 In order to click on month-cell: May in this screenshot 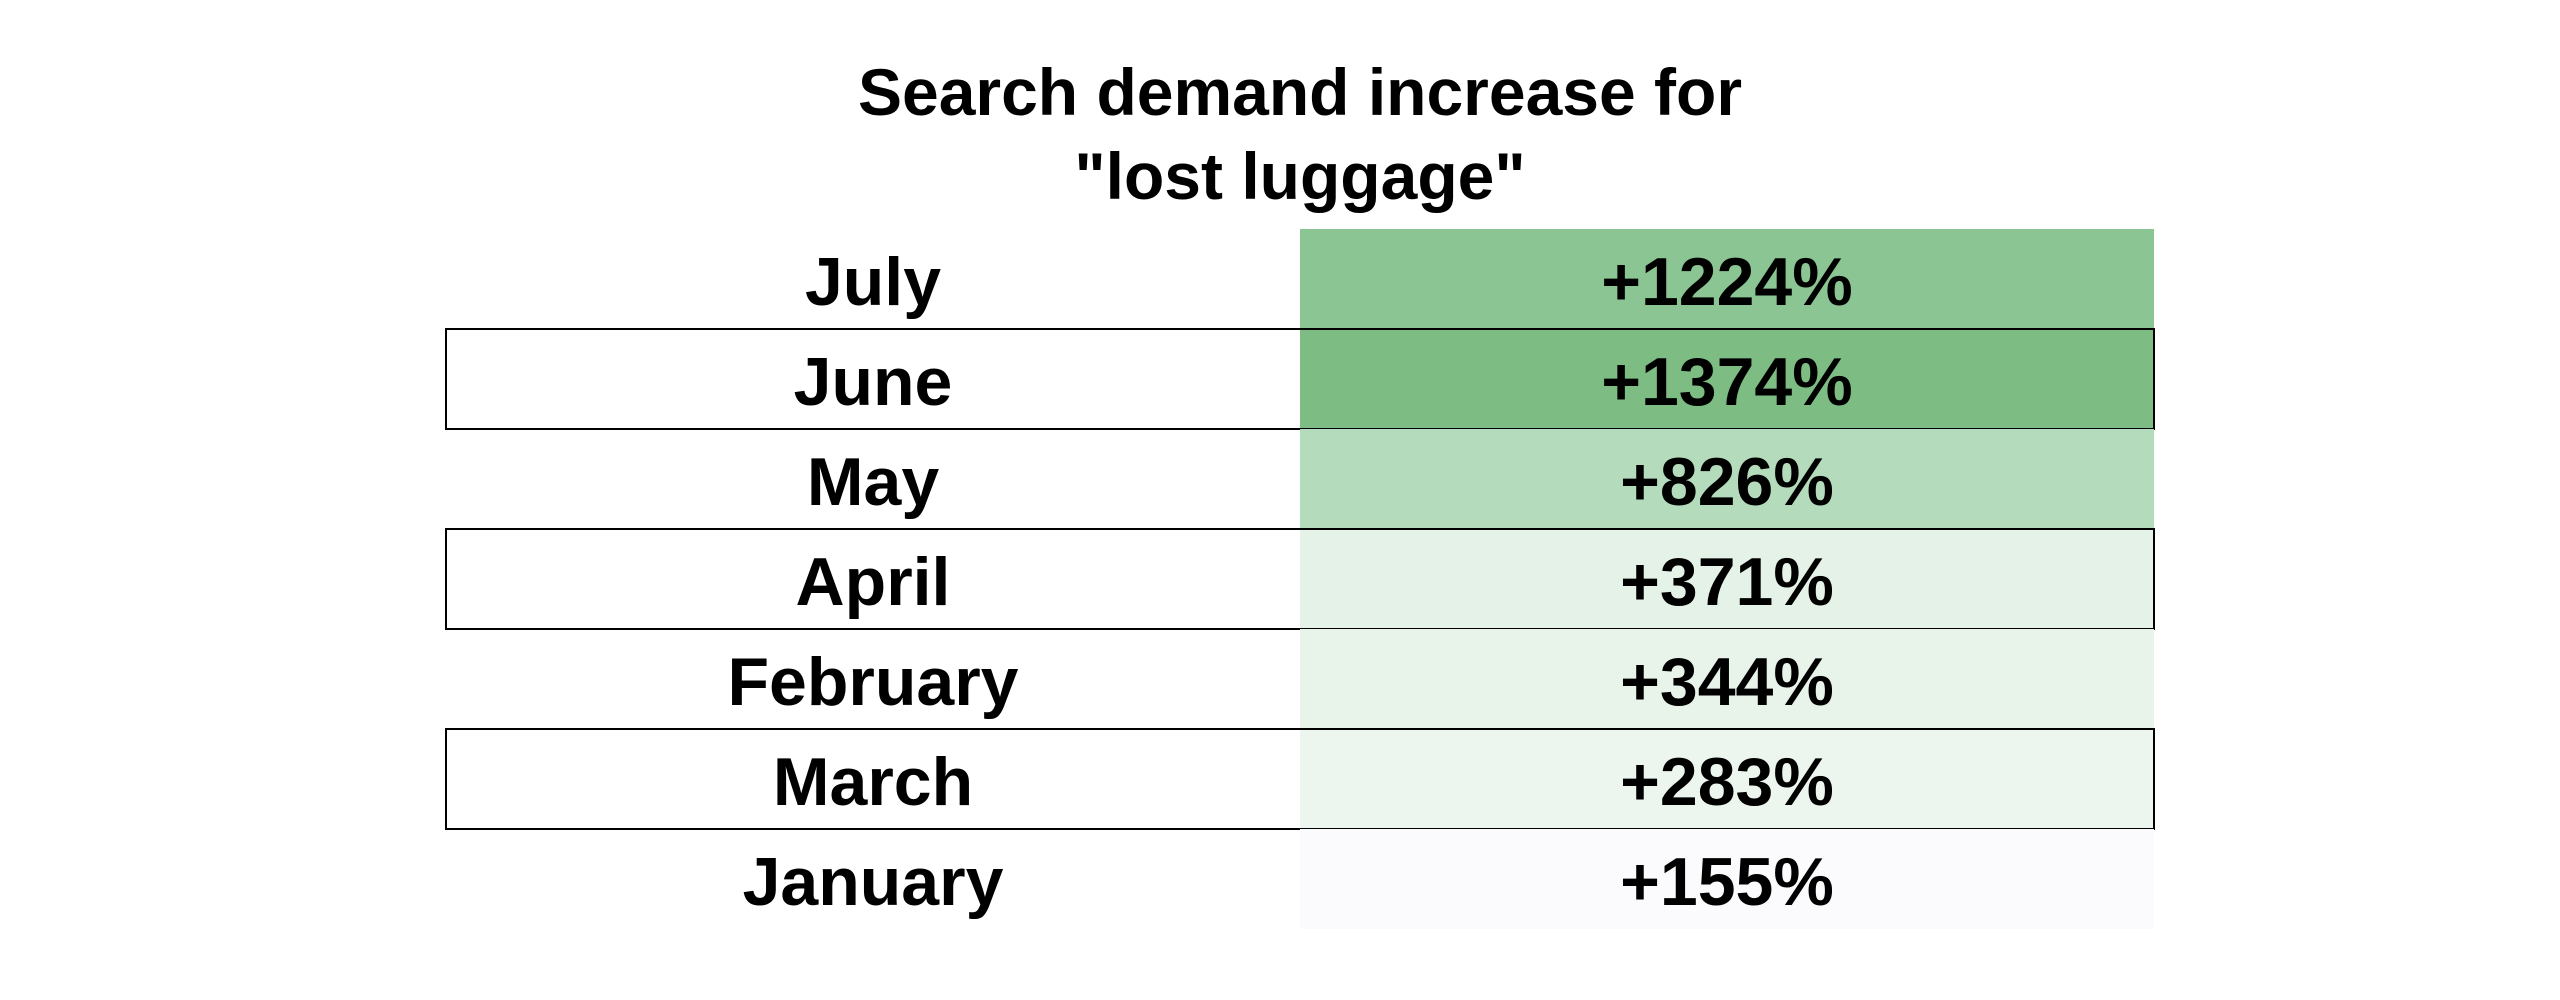, I will do `click(873, 482)`.